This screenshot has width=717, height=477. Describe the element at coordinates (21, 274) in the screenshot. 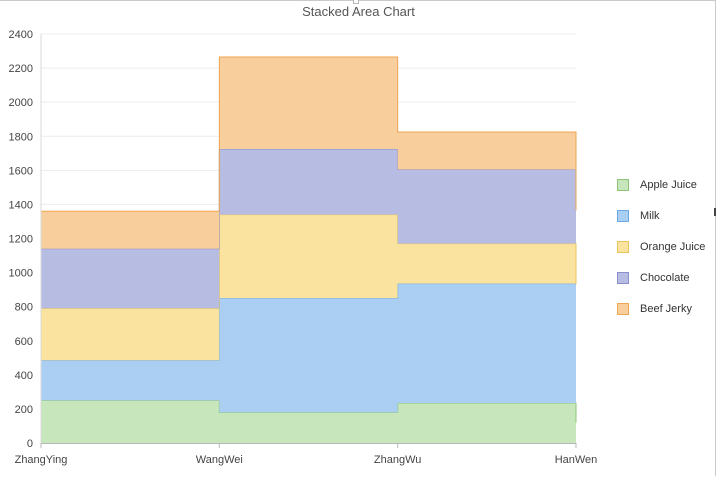

I see `y-tick-label: 1000` at that location.